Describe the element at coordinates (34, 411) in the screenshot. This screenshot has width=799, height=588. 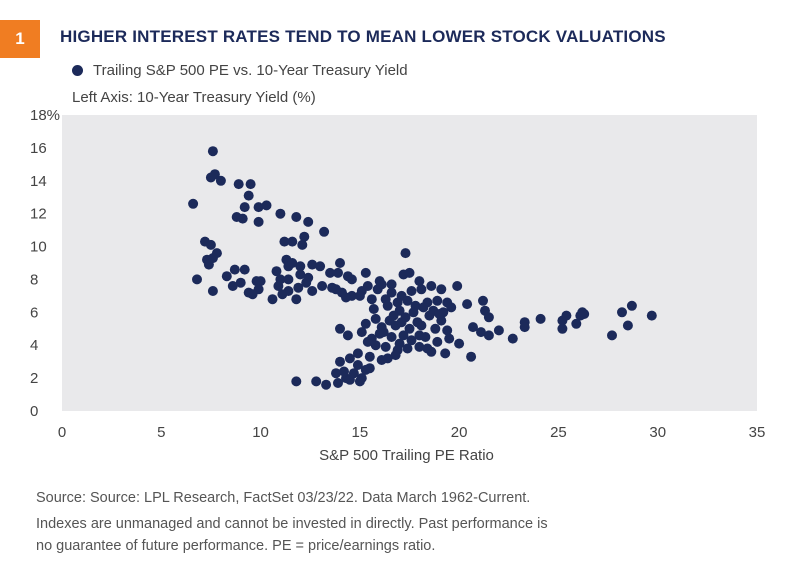
I see `y-tick-label: 0` at that location.